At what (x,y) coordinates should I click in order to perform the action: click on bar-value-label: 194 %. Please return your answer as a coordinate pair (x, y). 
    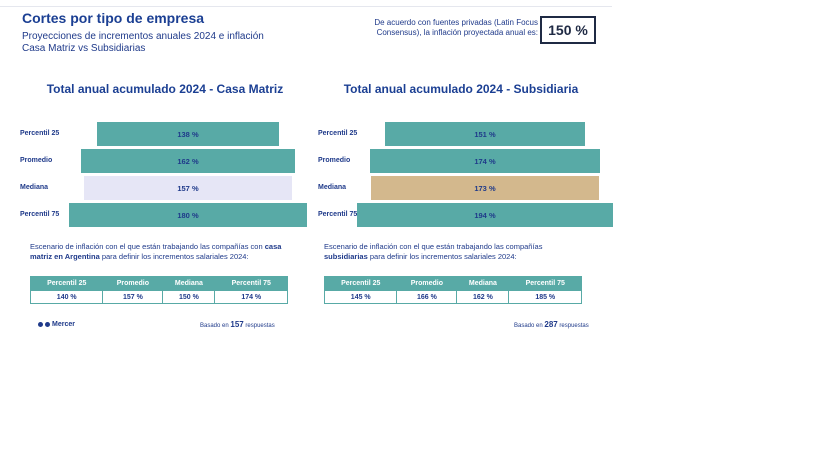
    Looking at the image, I should click on (485, 215).